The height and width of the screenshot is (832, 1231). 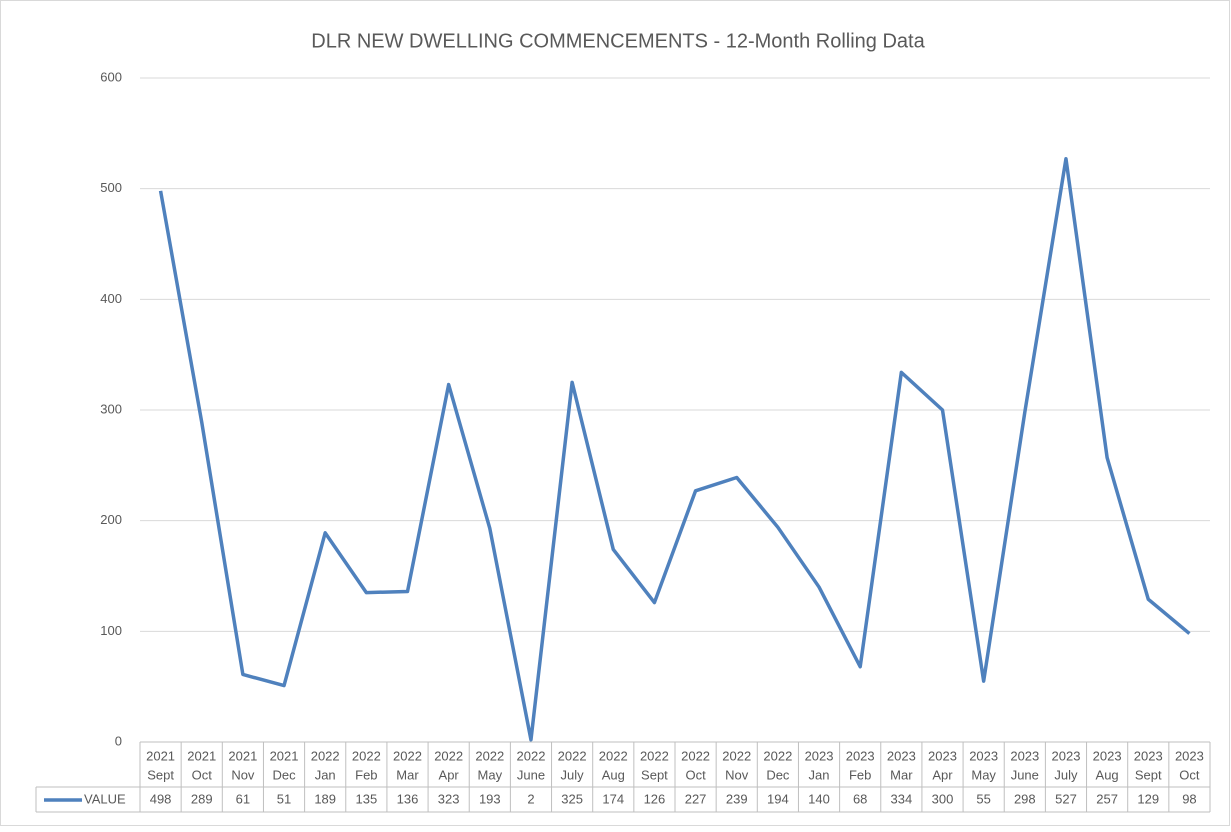 I want to click on data-table-value: 140, so click(x=819, y=798).